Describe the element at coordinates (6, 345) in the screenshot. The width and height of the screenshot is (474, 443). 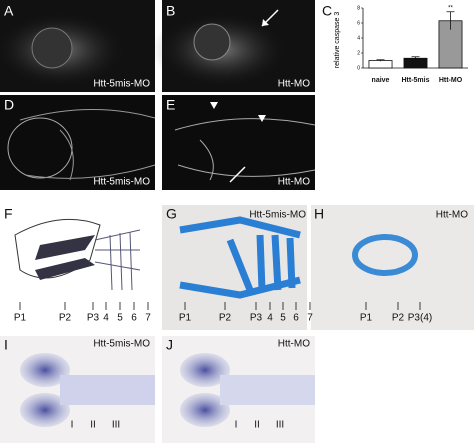
I see `panel-label: I` at that location.